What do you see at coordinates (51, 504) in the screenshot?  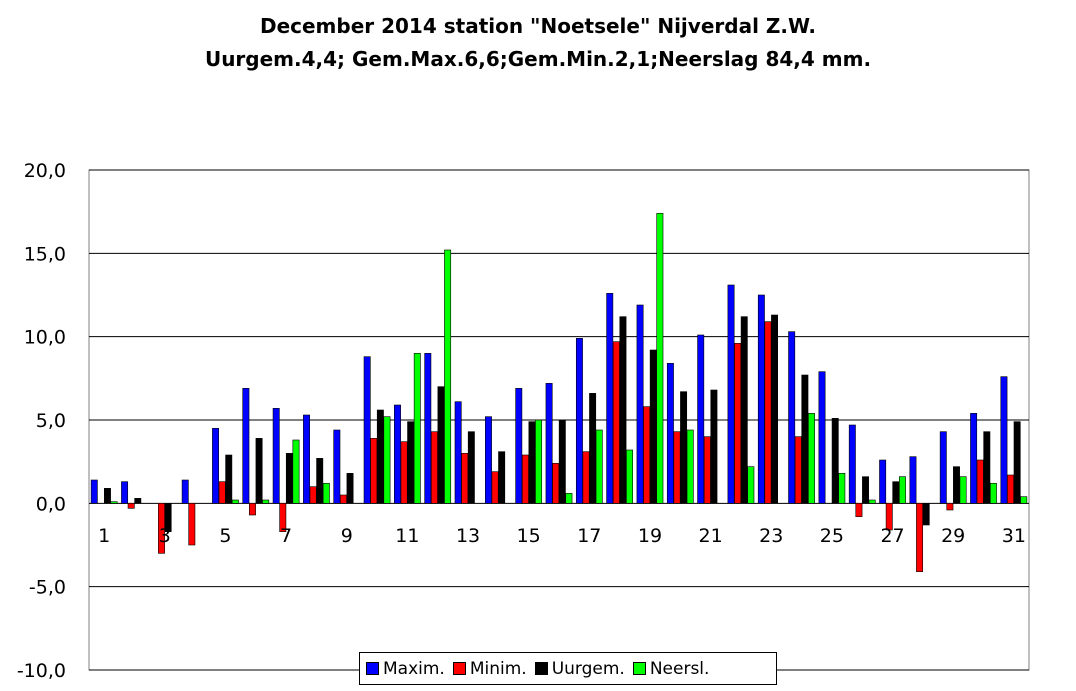 I see `y-tick-label: 0,0` at bounding box center [51, 504].